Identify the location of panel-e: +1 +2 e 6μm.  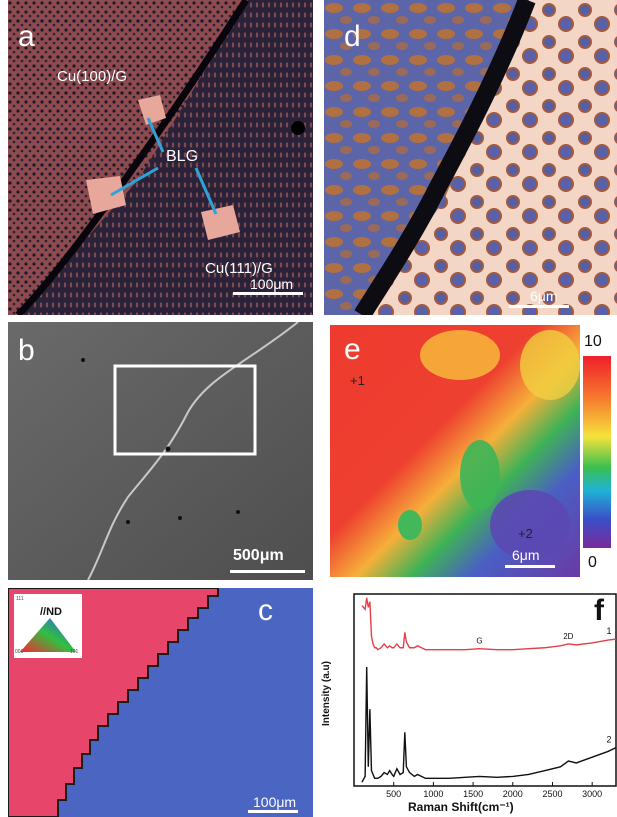
(455, 451).